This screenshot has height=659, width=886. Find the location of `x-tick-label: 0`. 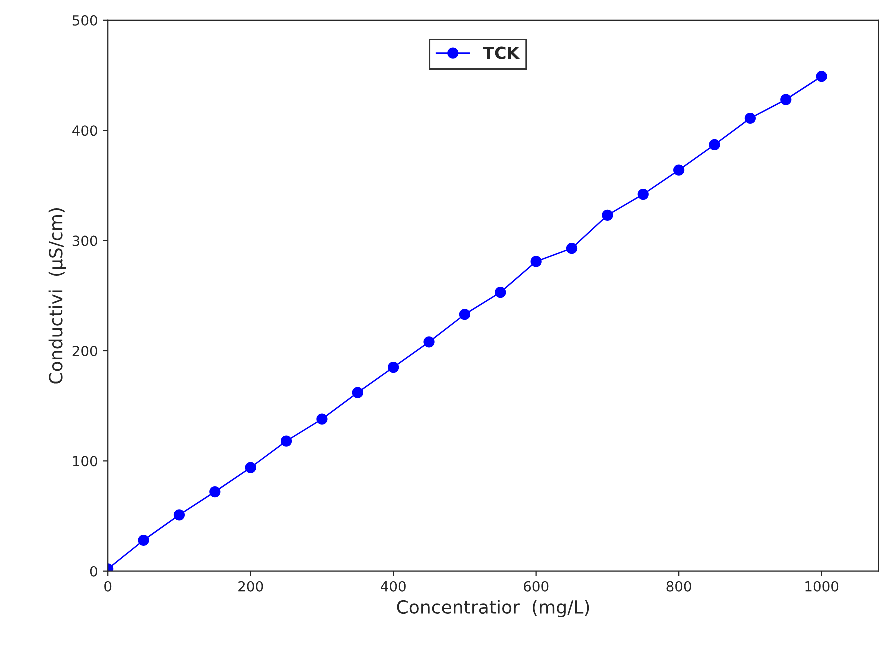

x-tick-label: 0 is located at coordinates (108, 586).